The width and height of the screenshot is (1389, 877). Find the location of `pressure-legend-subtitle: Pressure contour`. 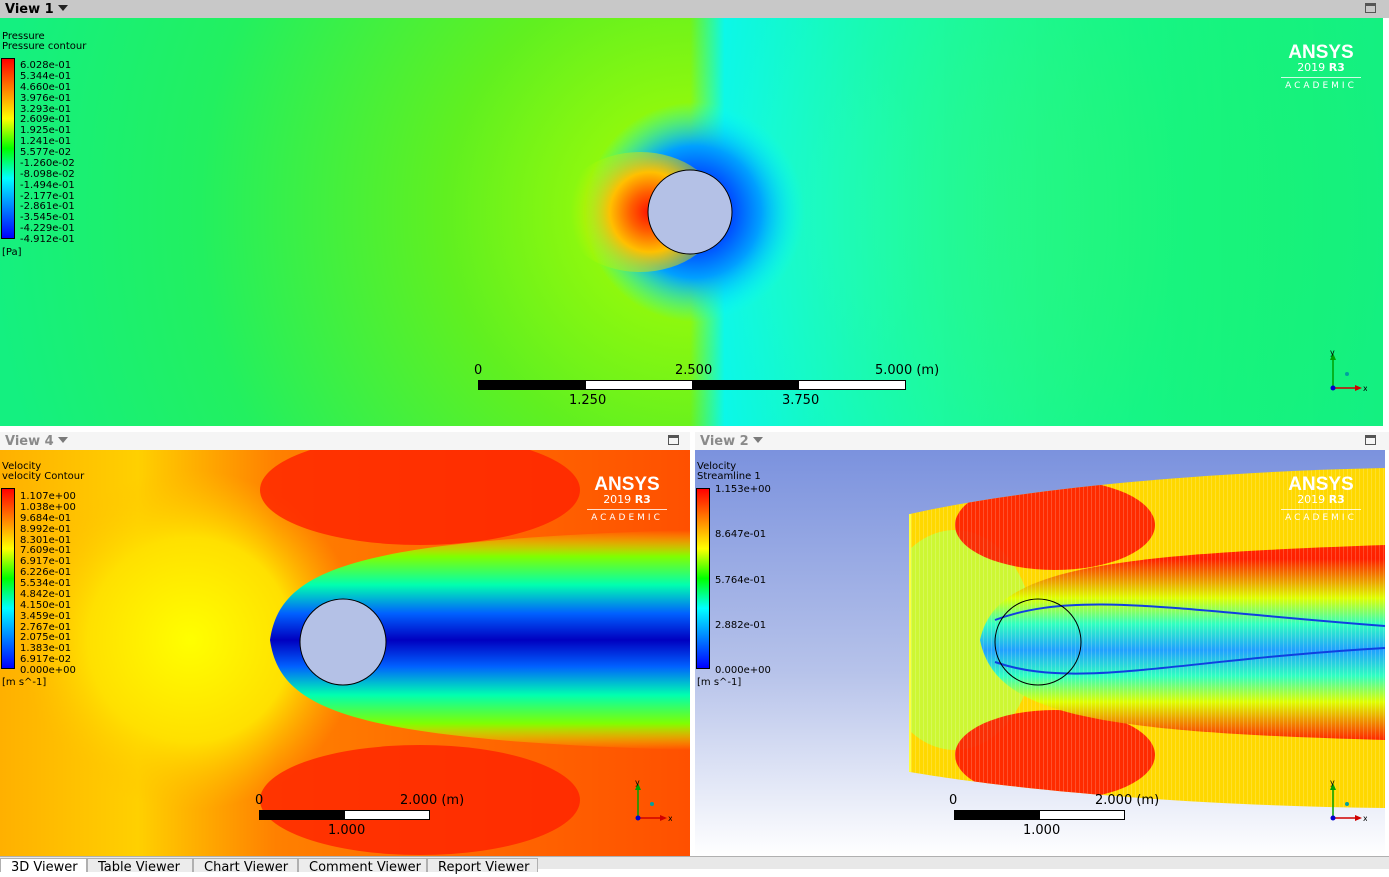

pressure-legend-subtitle: Pressure contour is located at coordinates (44, 46).